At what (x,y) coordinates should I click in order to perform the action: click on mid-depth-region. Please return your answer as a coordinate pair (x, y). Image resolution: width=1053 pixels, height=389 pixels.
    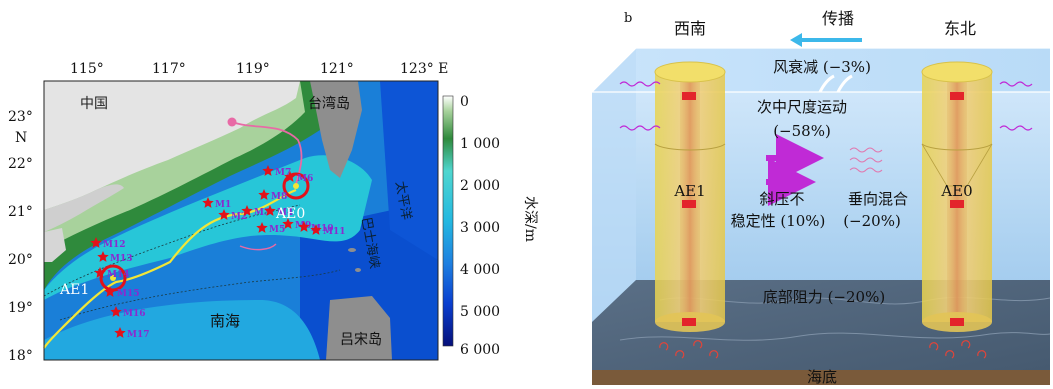
    Looking at the image, I should click on (208, 227).